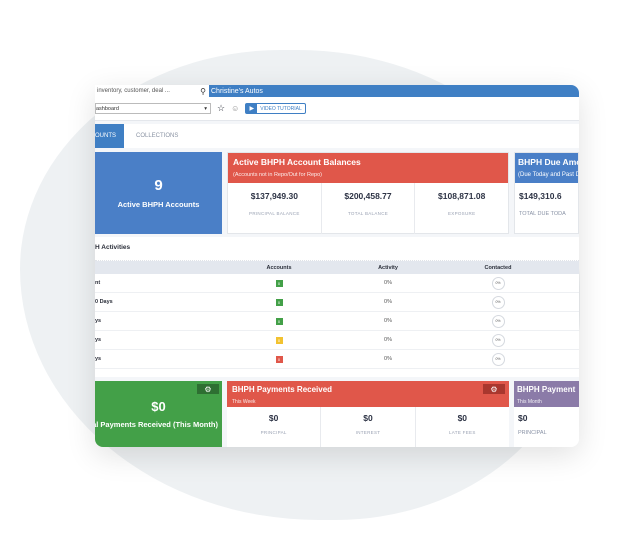  Describe the element at coordinates (297, 162) in the screenshot. I see `balances-title: Active BHPH Account Balances` at that location.